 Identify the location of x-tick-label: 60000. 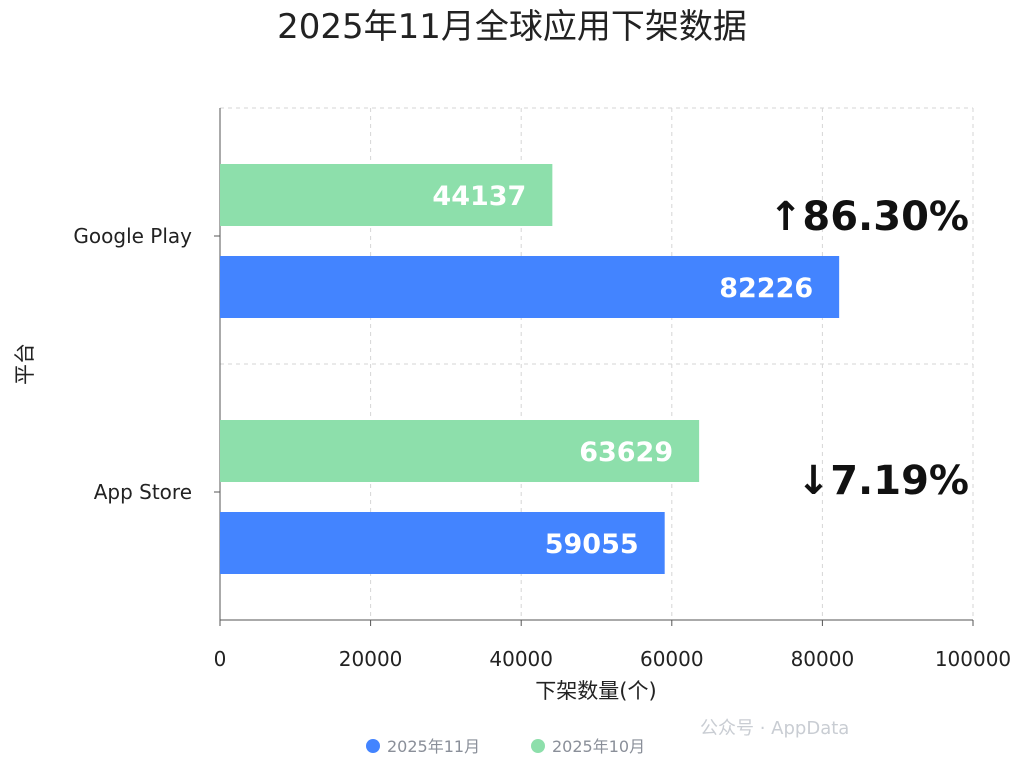
(672, 659).